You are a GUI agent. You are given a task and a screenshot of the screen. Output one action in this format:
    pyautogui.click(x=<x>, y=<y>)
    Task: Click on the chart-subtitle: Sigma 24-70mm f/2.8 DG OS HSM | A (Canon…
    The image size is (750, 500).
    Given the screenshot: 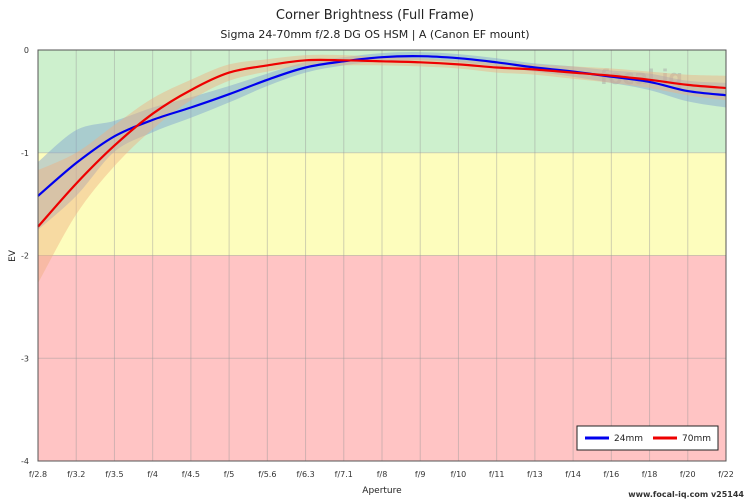 What is the action you would take?
    pyautogui.click(x=374, y=34)
    